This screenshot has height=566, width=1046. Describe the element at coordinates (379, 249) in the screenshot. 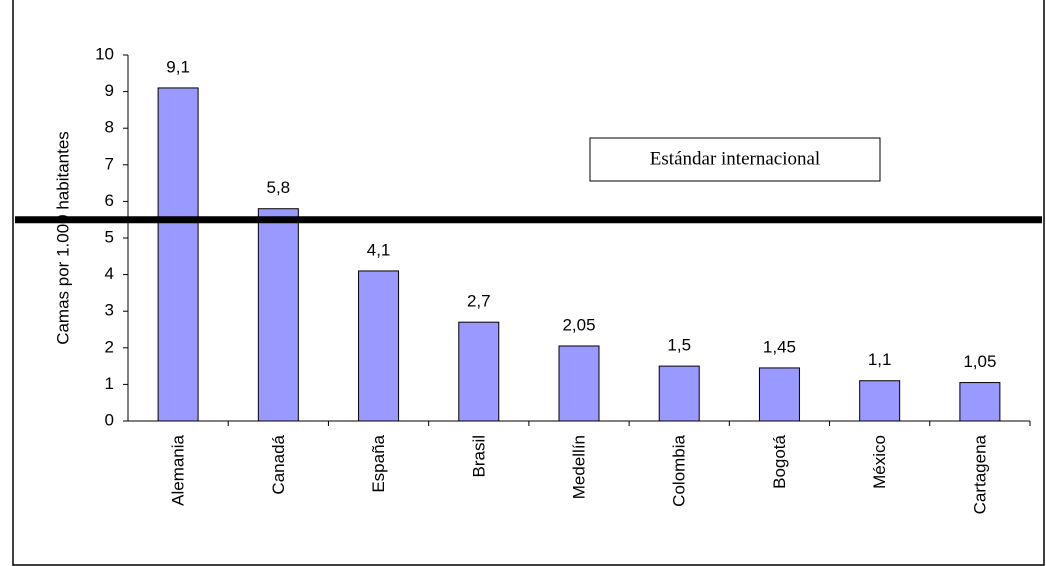

I see `value-label: 4,1` at that location.